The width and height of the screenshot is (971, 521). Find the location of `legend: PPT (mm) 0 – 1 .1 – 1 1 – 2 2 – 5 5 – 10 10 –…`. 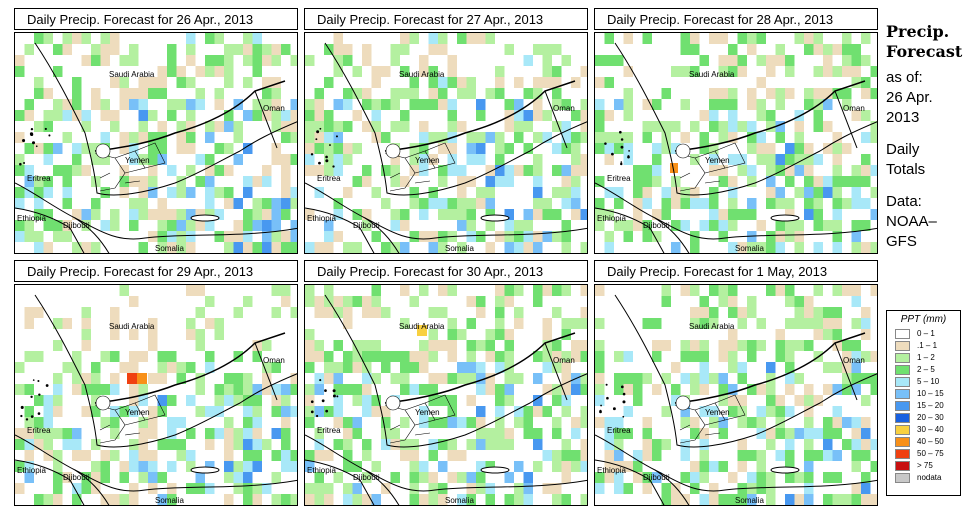

legend: PPT (mm) 0 – 1 .1 – 1 1 – 2 2 – 5 5 – 10 10 –… is located at coordinates (923, 403).